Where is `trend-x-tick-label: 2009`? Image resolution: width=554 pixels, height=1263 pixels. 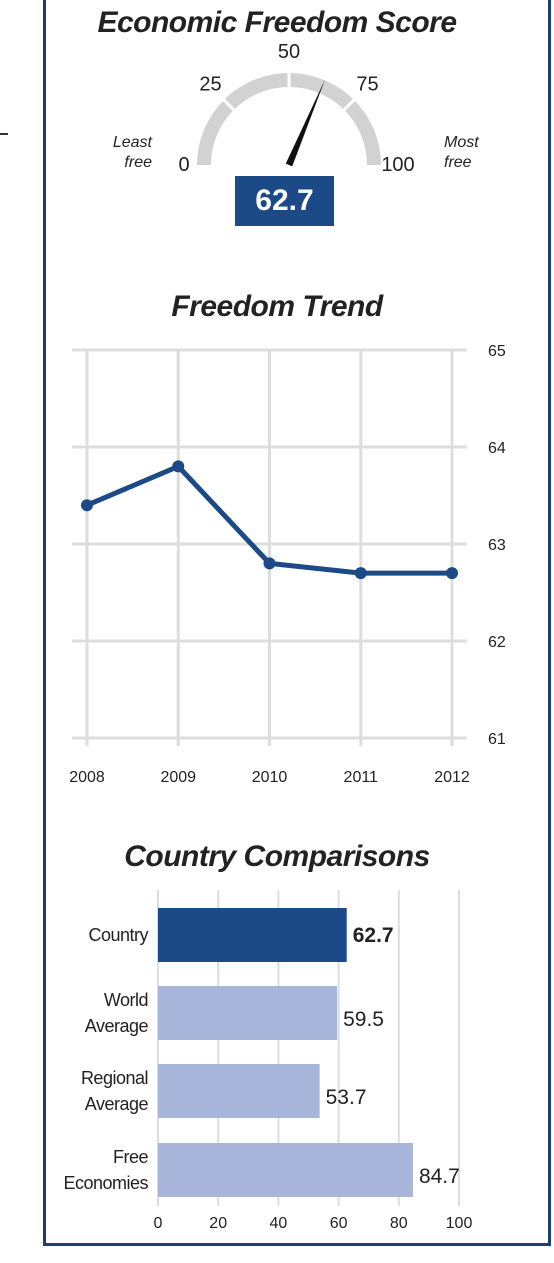 trend-x-tick-label: 2009 is located at coordinates (178, 777).